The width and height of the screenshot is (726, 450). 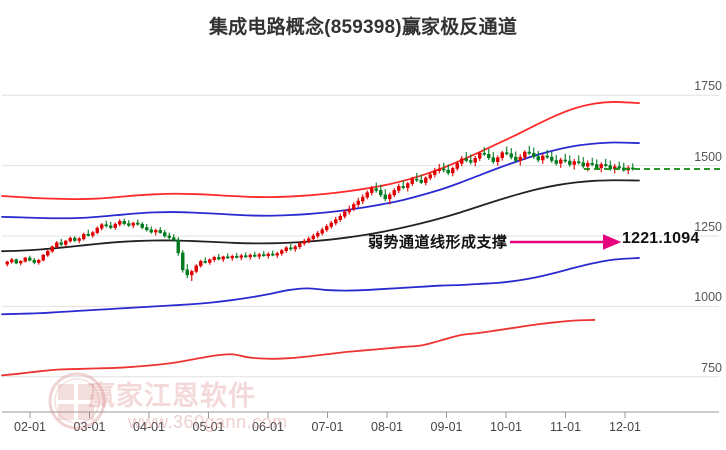 I want to click on chart-title: 集成电路概念(859398)赢家极反通道, so click(x=363, y=27).